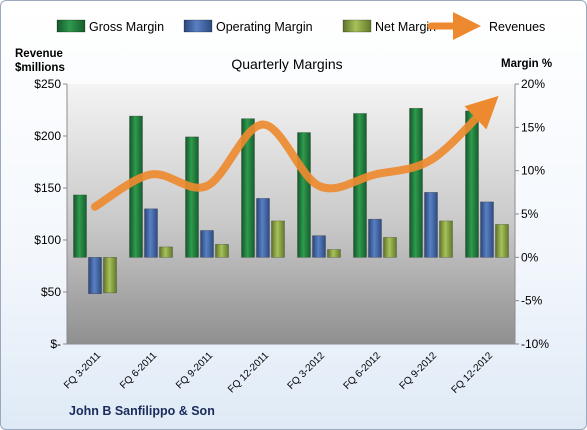 This screenshot has width=587, height=430. What do you see at coordinates (307, 371) in the screenshot?
I see `x-tick-label: FQ 3-2012` at bounding box center [307, 371].